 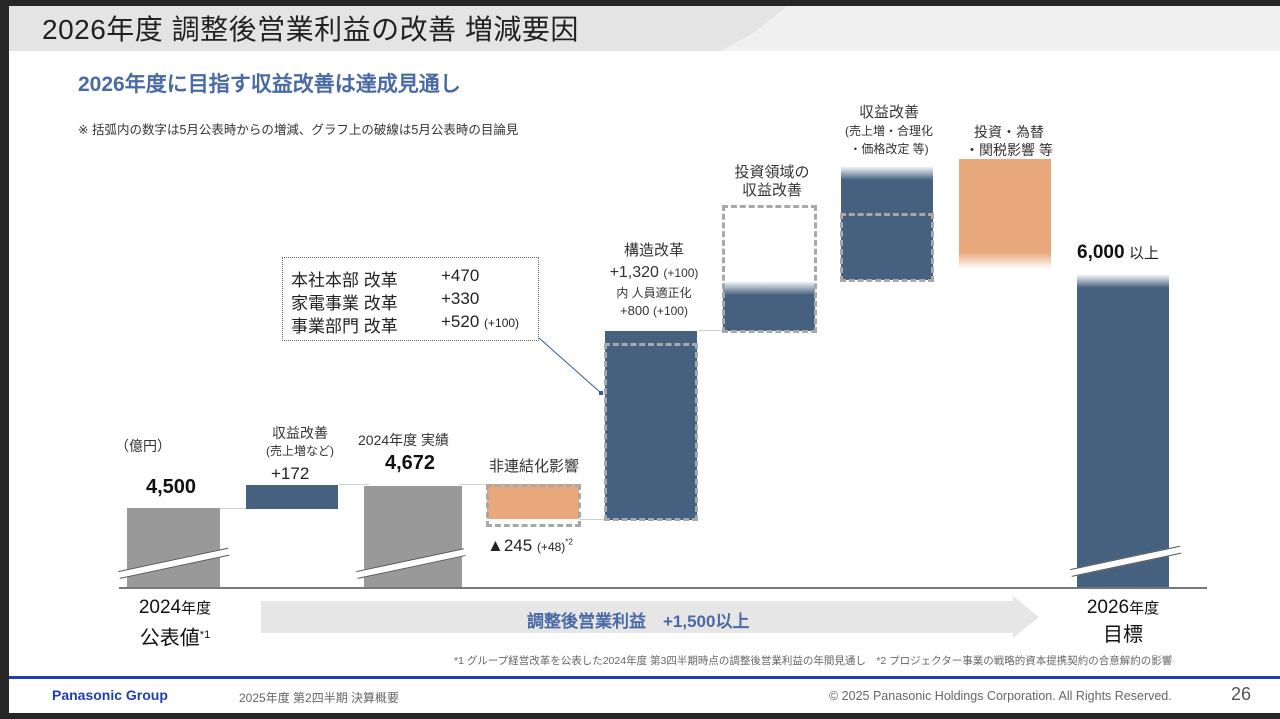 What do you see at coordinates (292, 497) in the screenshot?
I see `bar-revenue-improvement` at bounding box center [292, 497].